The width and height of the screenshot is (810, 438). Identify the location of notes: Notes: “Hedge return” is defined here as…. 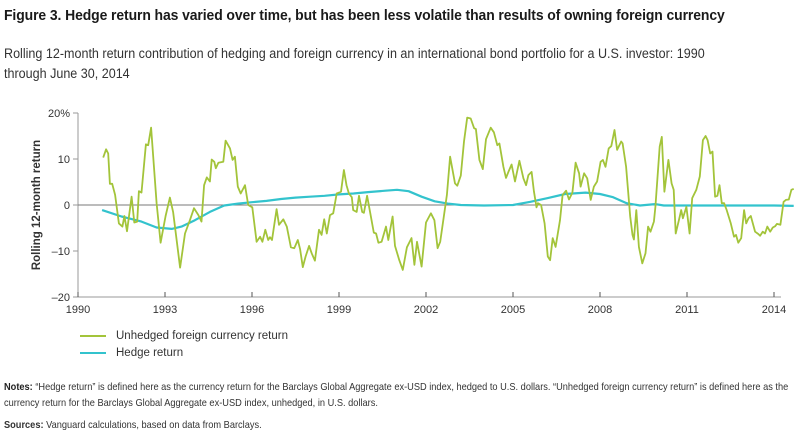
(406, 395).